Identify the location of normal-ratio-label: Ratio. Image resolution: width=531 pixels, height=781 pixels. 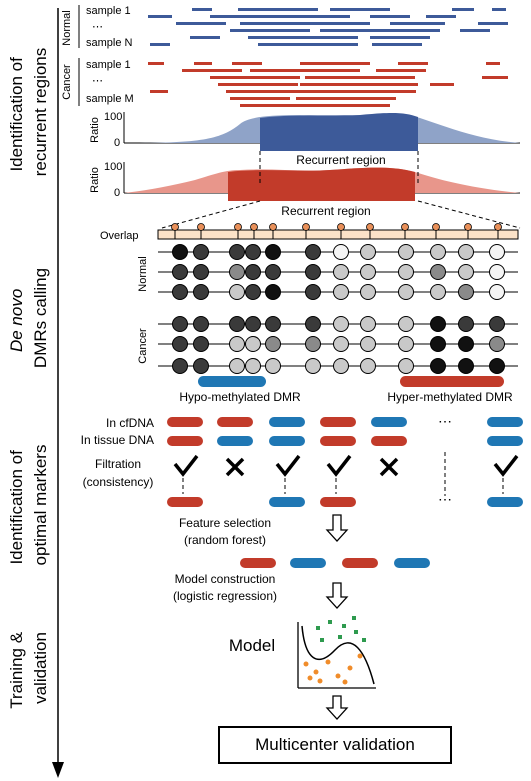
(95, 130).